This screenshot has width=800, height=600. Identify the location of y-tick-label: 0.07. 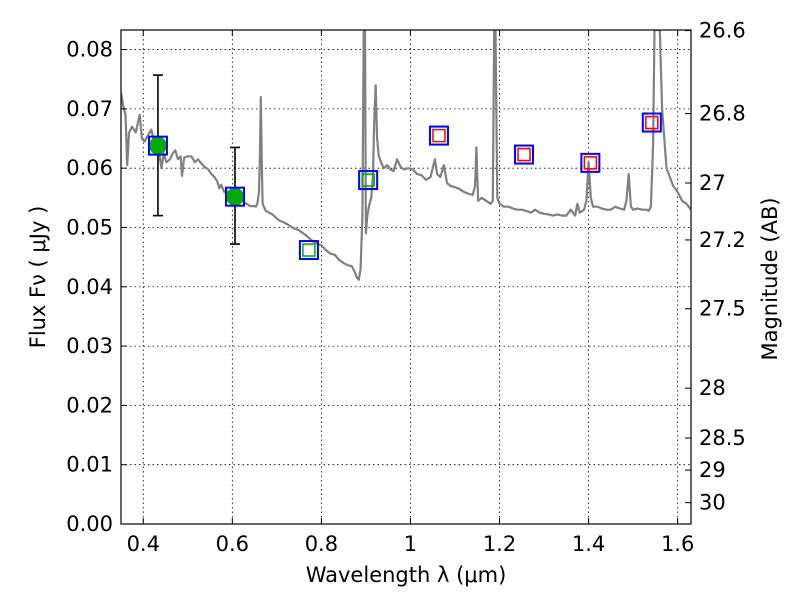
(89, 109).